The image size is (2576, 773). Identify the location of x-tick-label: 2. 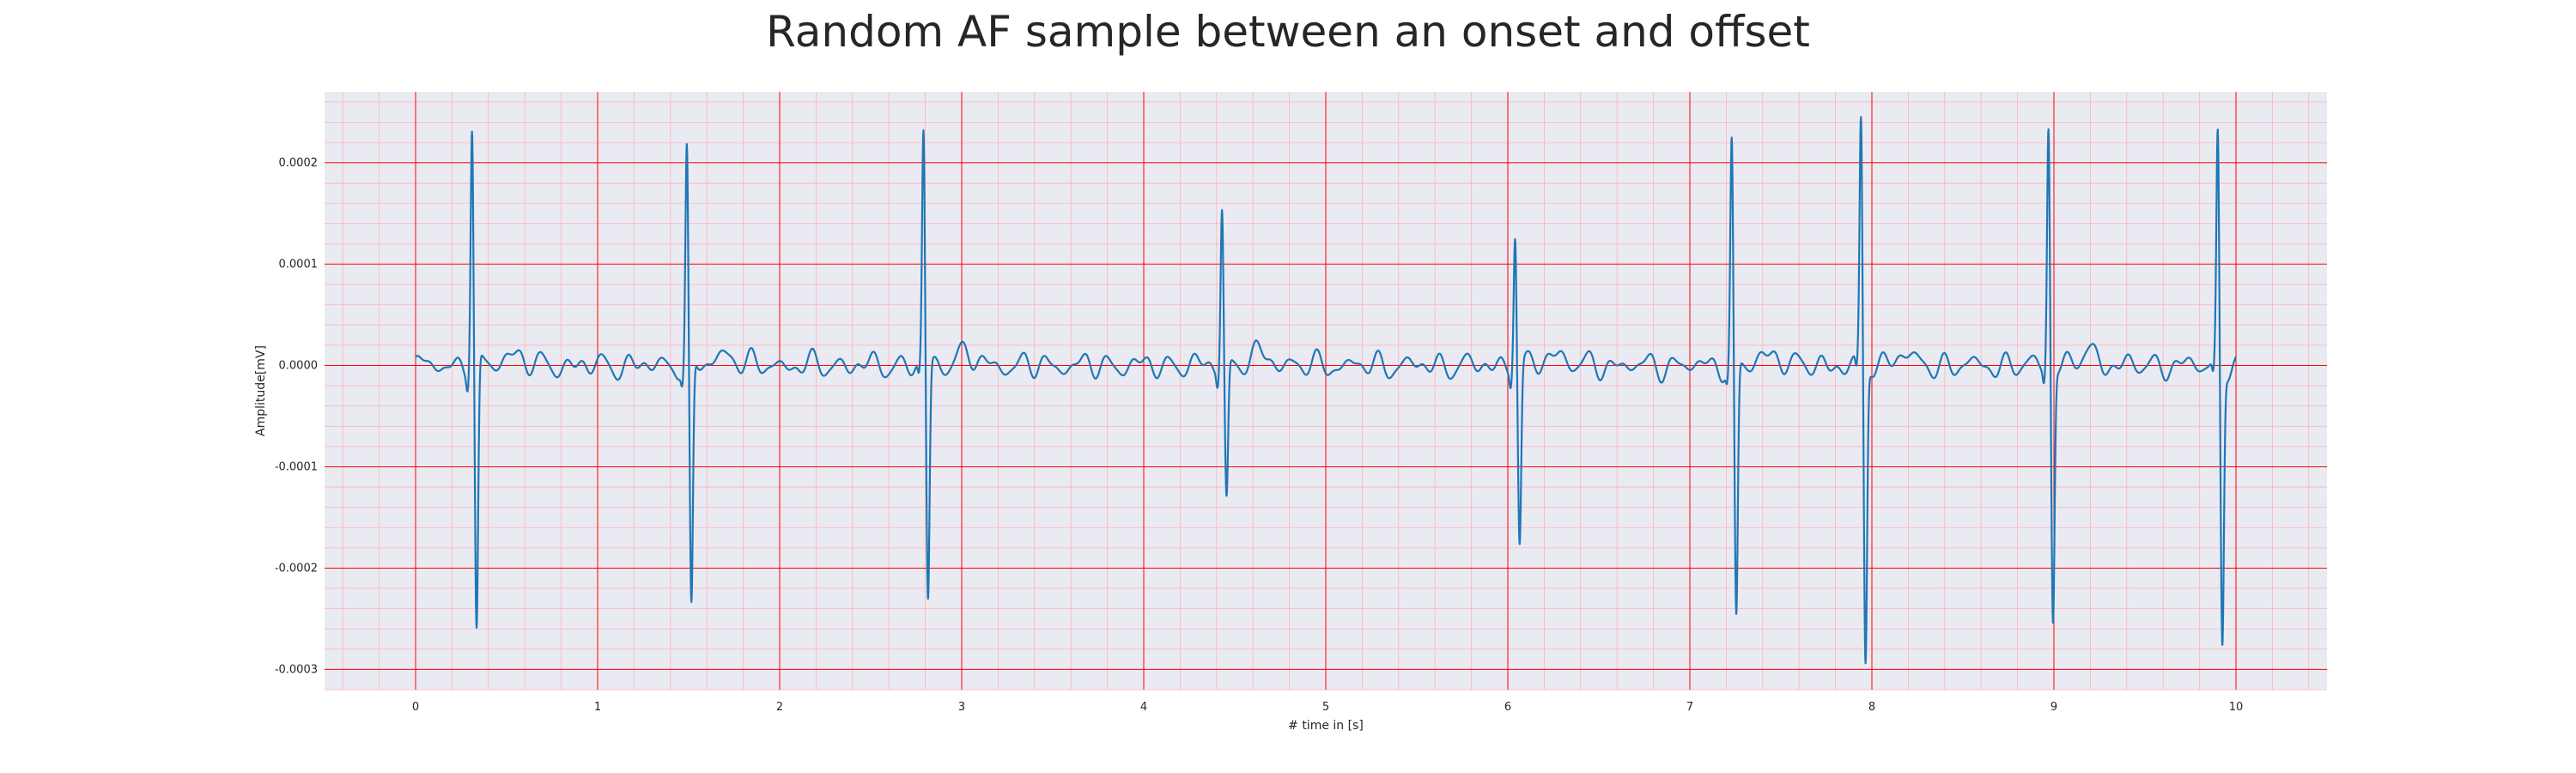
(779, 707).